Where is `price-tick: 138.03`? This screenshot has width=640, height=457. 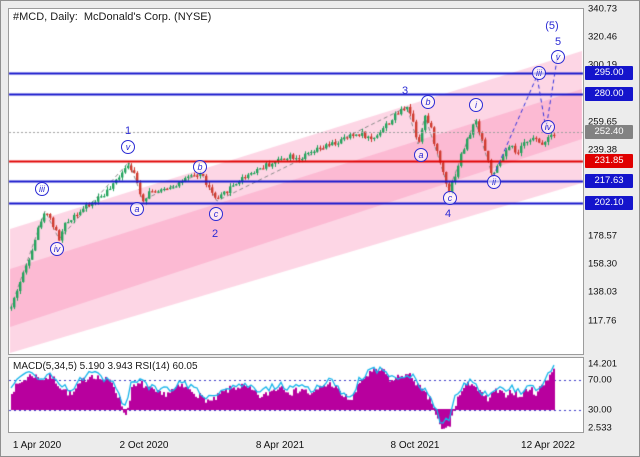 price-tick: 138.03 is located at coordinates (603, 292).